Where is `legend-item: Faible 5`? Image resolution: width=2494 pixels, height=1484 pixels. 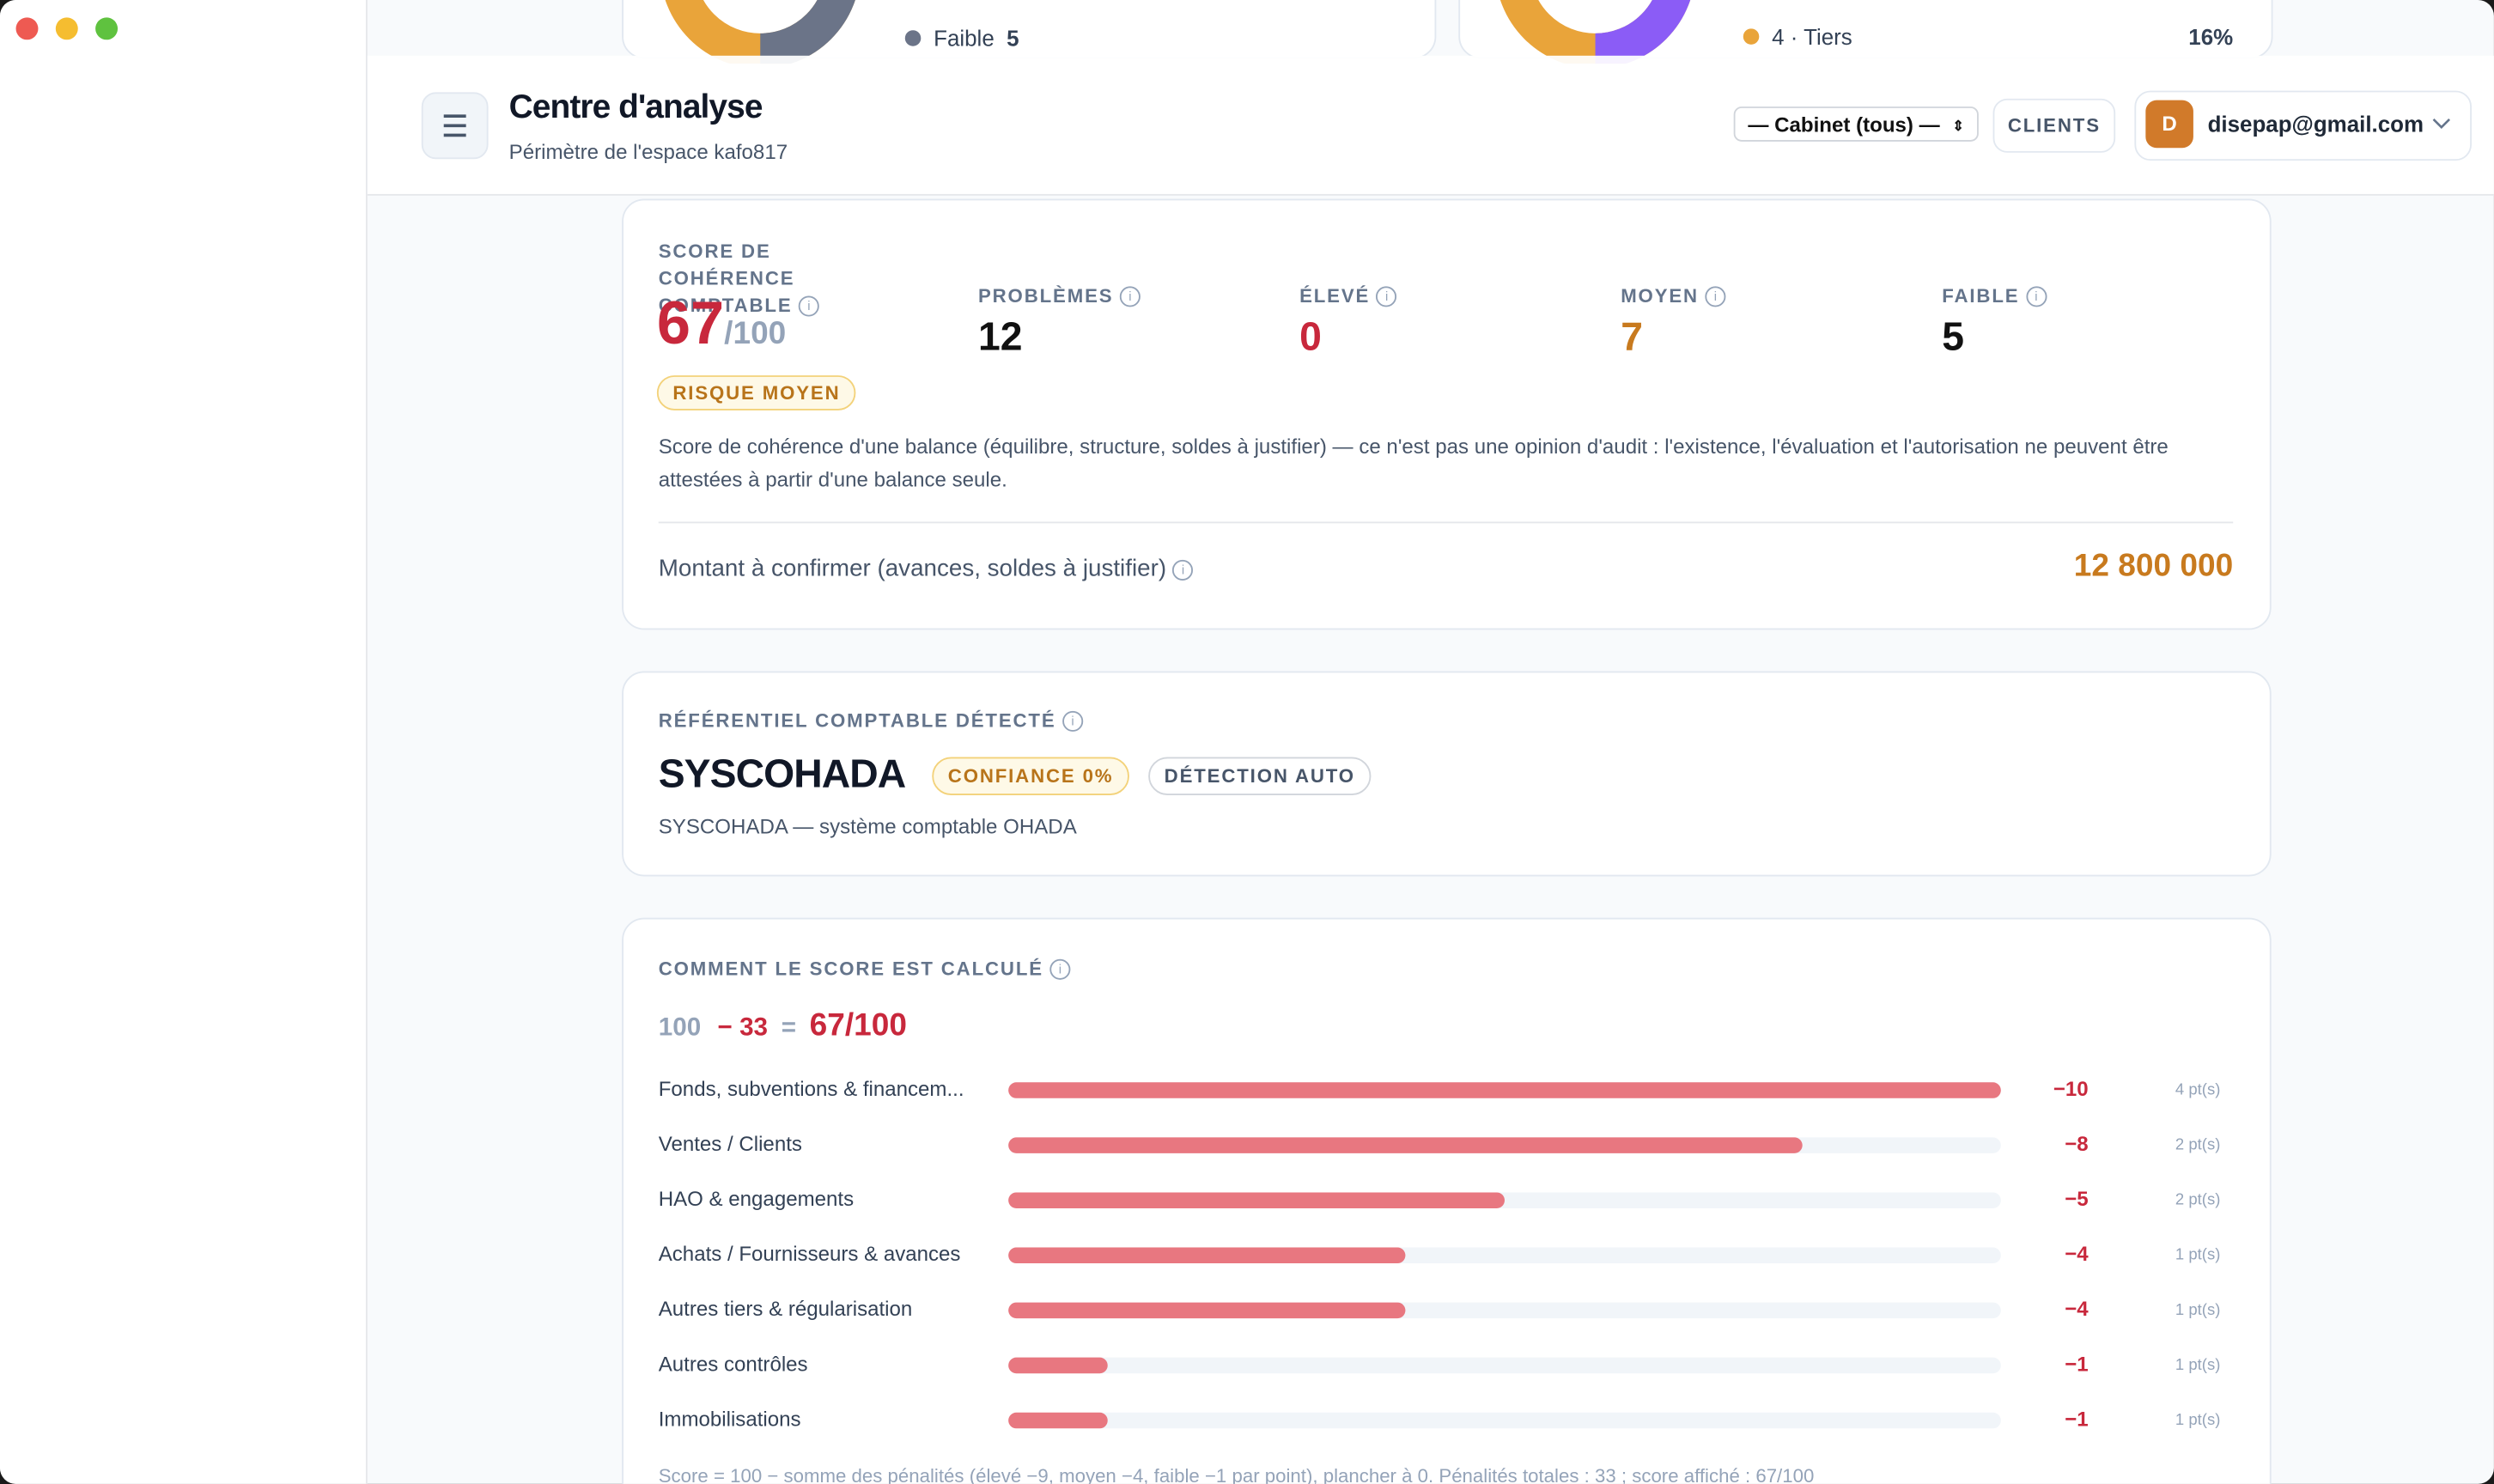 legend-item: Faible 5 is located at coordinates (962, 39).